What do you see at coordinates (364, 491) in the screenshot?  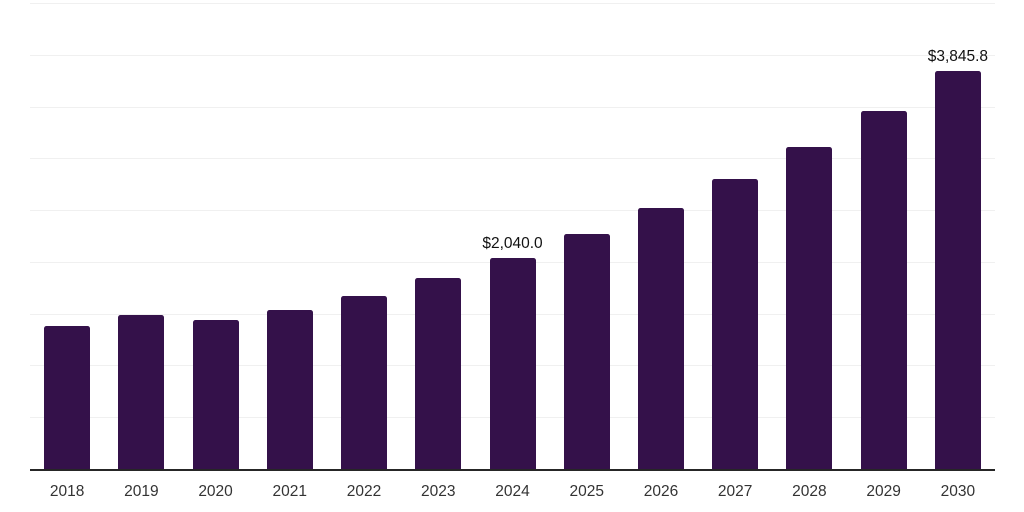 I see `x-tick-2022: 2022` at bounding box center [364, 491].